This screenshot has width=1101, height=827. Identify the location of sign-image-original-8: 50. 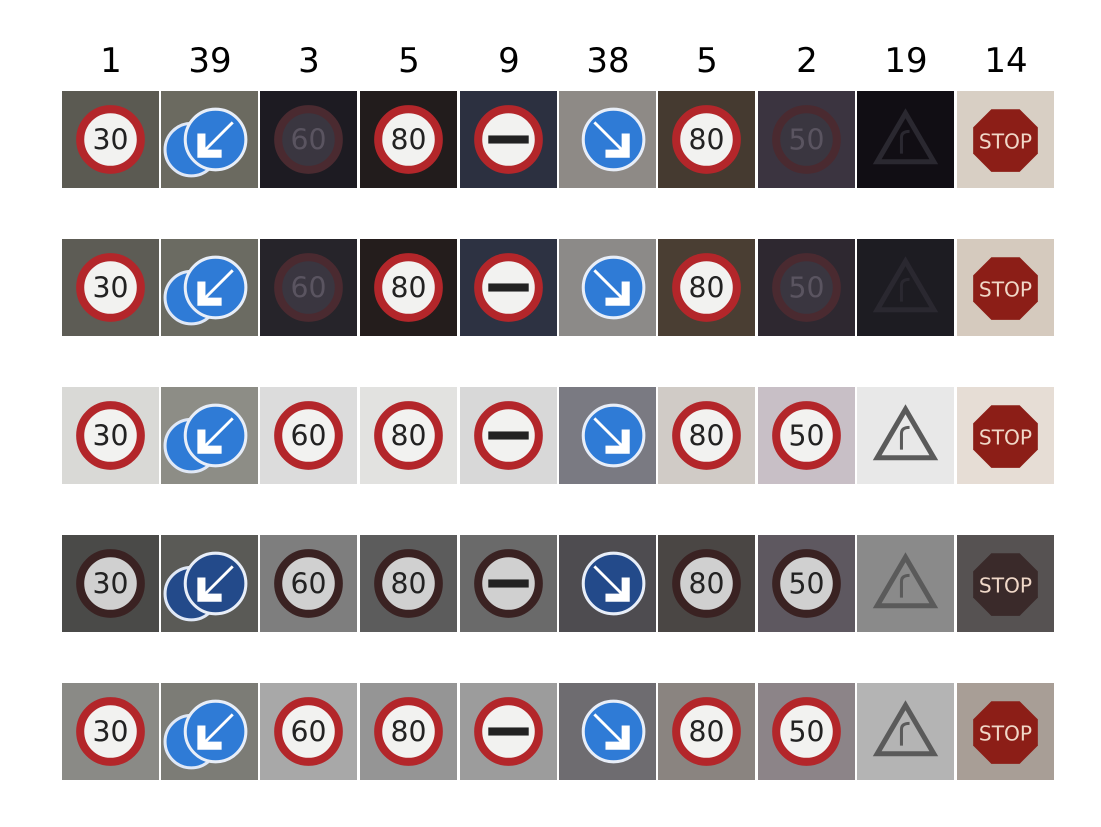
(806, 139).